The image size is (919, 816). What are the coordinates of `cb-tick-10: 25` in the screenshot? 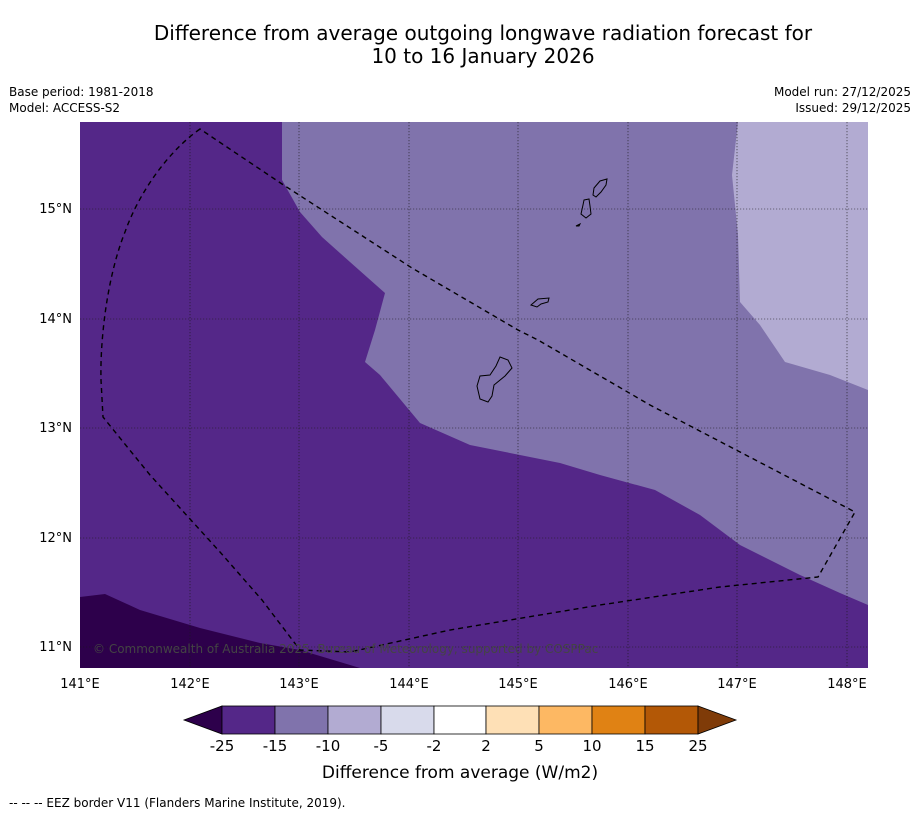 It's located at (697, 746).